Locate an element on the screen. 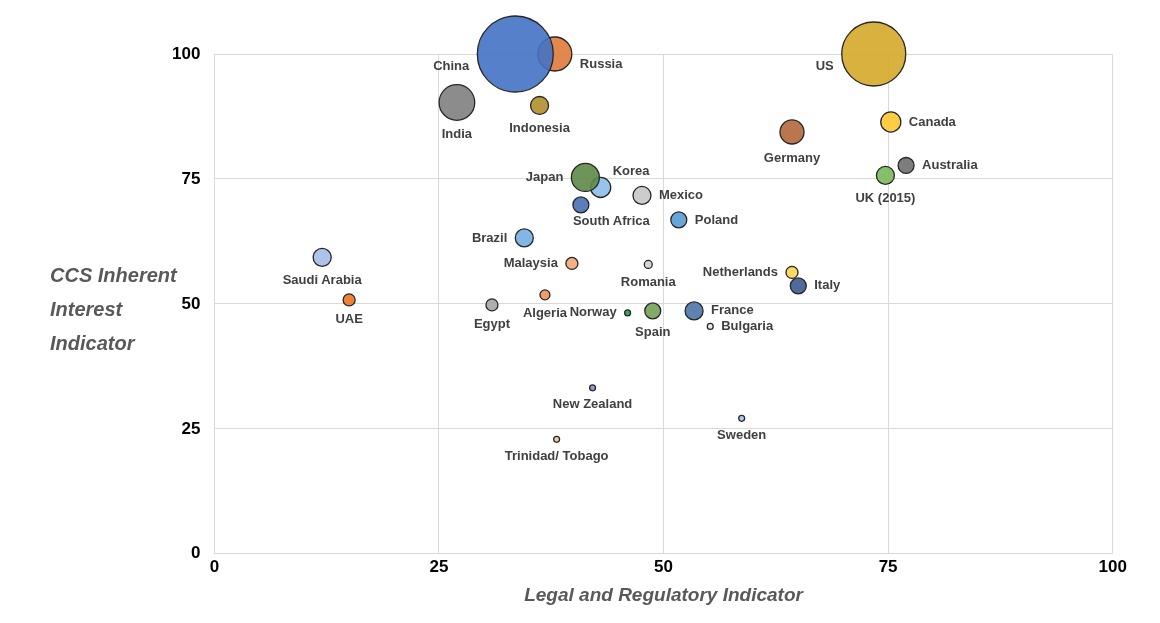  x-tick-label: 100 is located at coordinates (1112, 566).